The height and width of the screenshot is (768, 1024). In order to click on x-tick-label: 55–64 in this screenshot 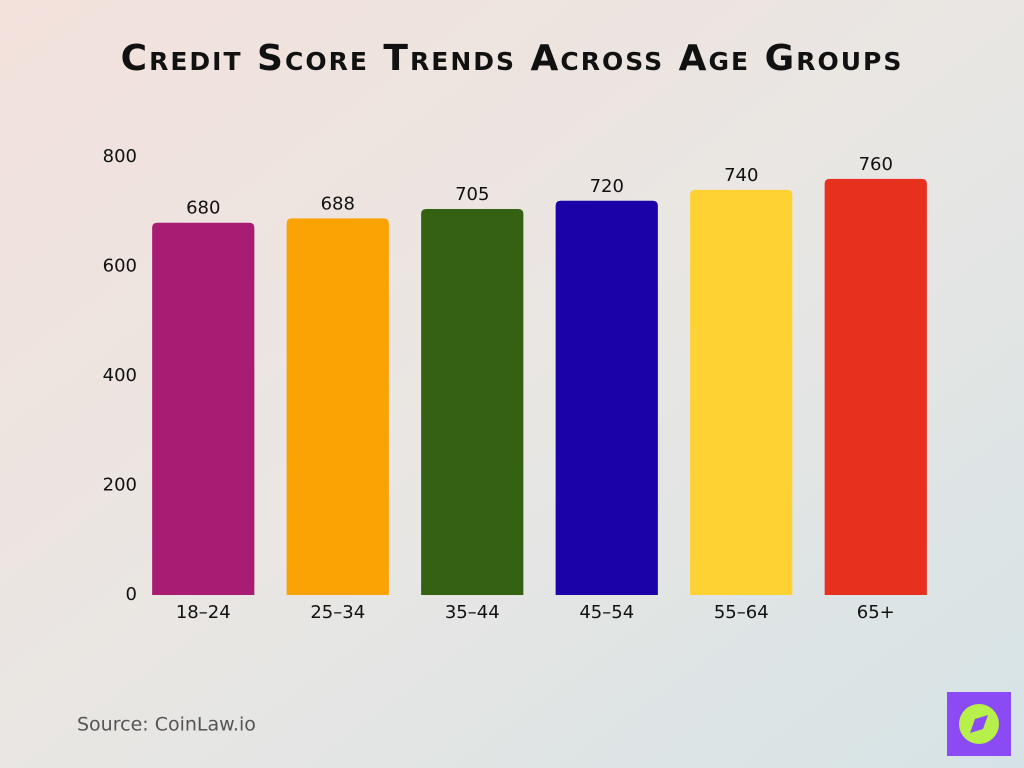, I will do `click(741, 612)`.